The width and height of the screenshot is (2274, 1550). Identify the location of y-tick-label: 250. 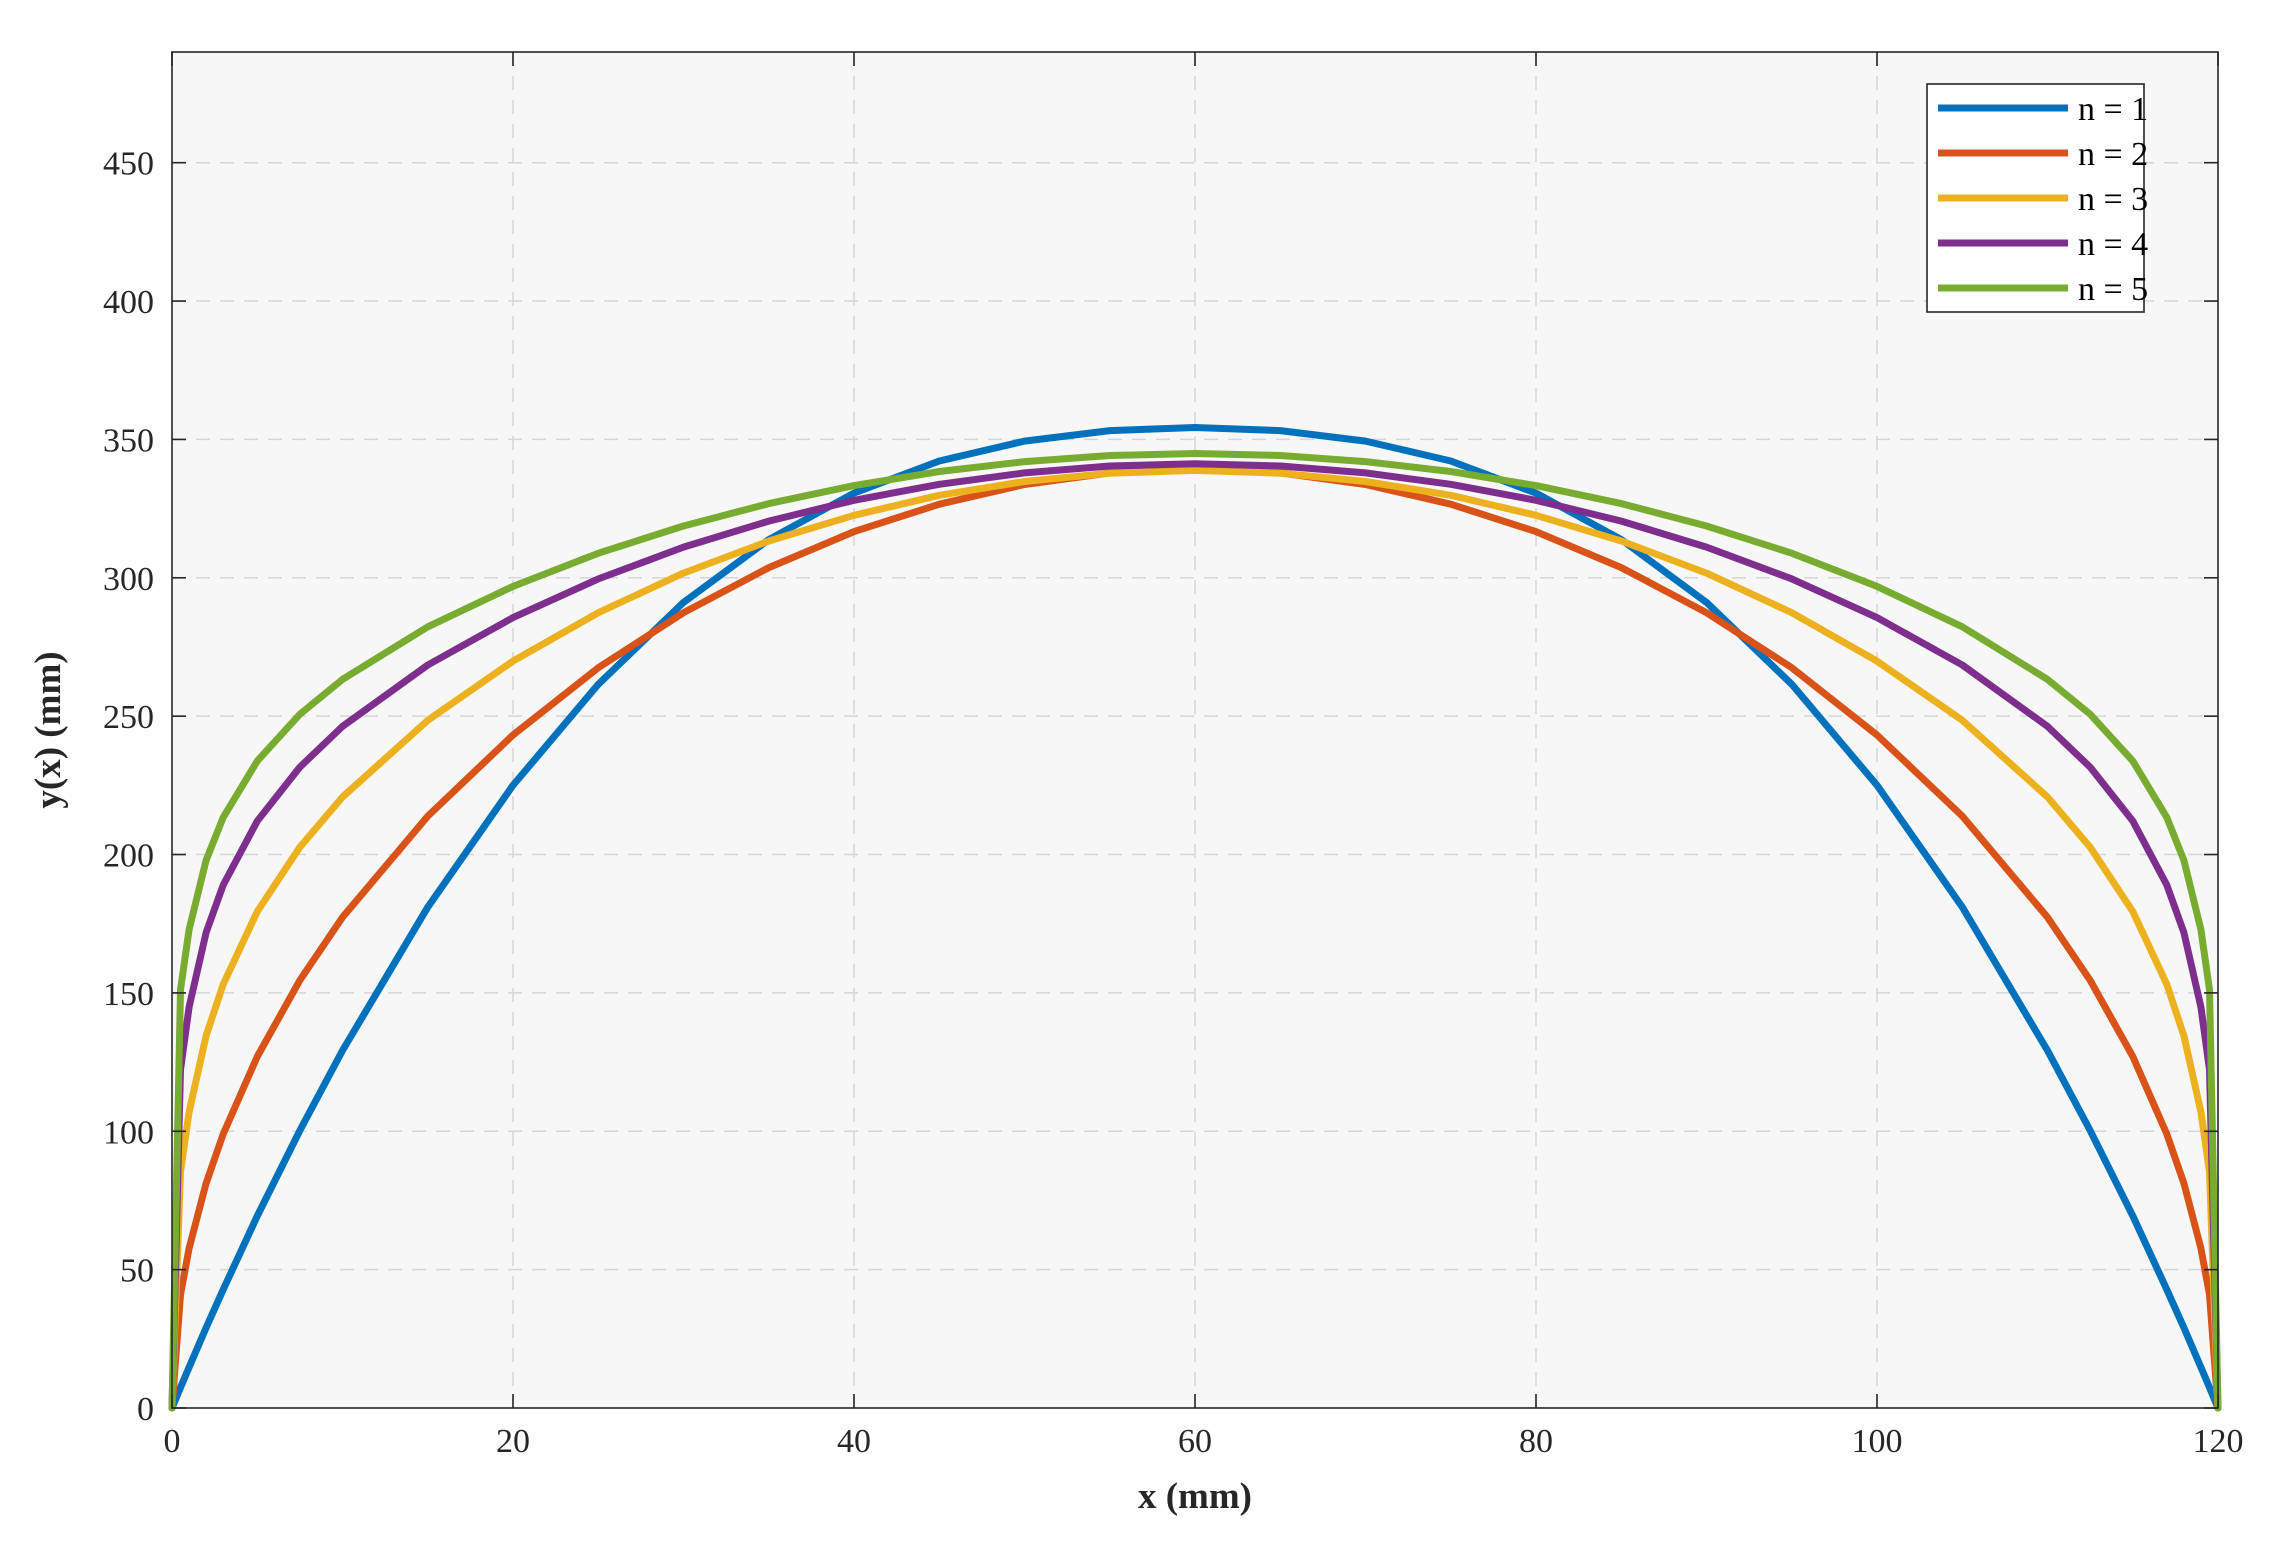
(128, 717).